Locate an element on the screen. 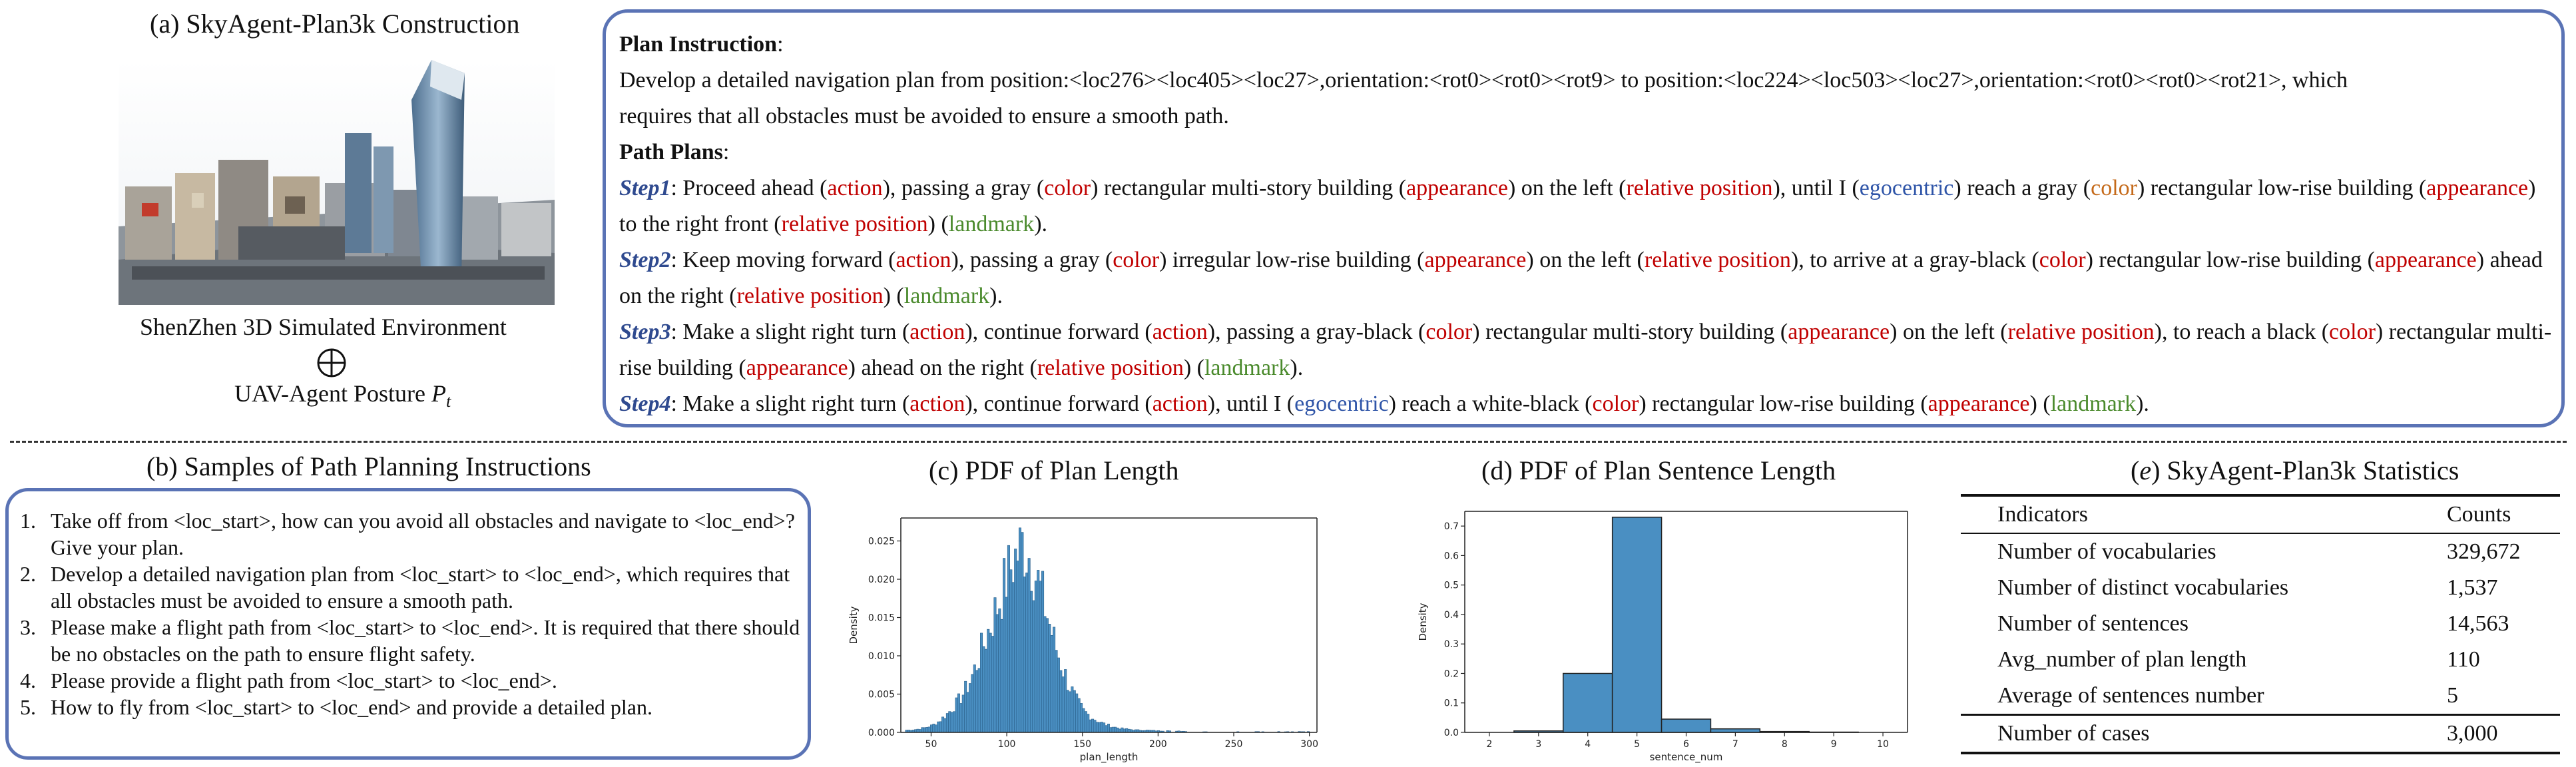 The height and width of the screenshot is (767, 2576). samples-box is located at coordinates (408, 624).